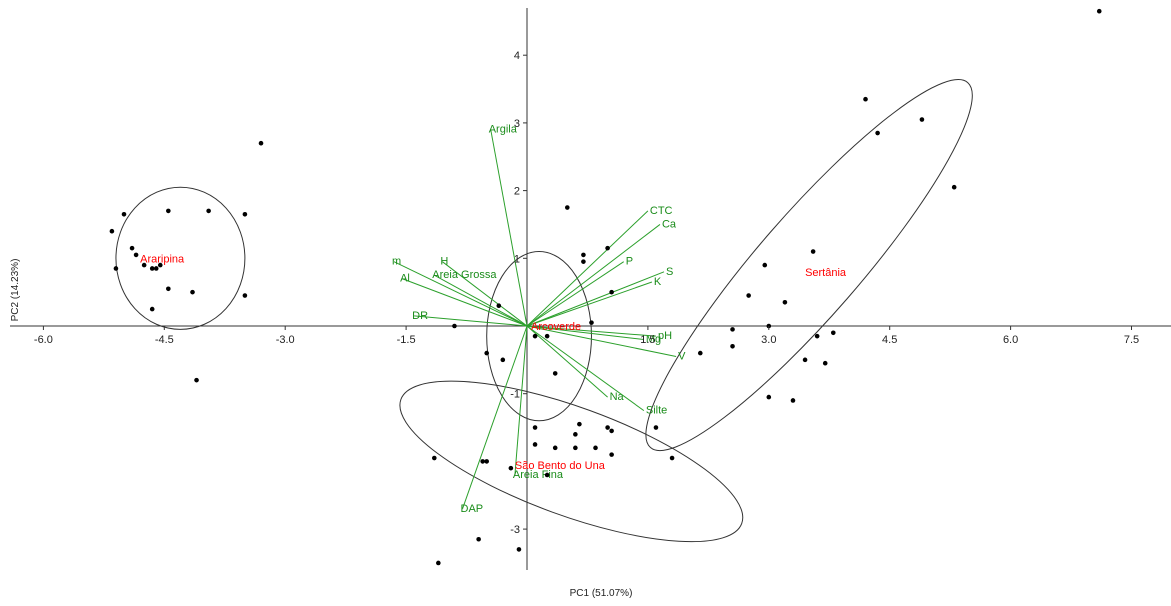  Describe the element at coordinates (656, 411) in the screenshot. I see `vector-label-silte: Silte` at that location.